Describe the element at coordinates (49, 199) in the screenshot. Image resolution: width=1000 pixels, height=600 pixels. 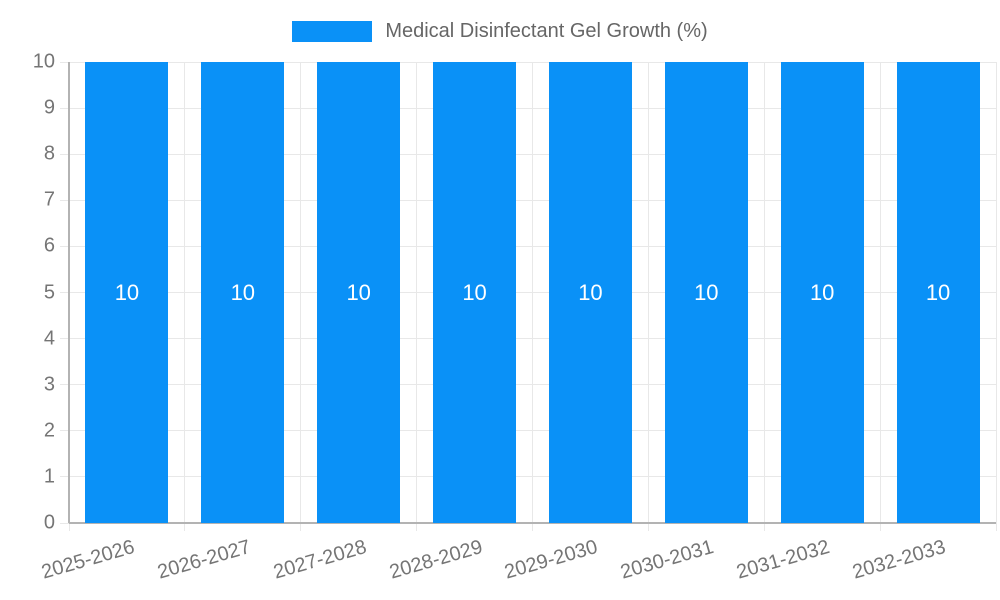
I see `y-axis-label: 7` at that location.